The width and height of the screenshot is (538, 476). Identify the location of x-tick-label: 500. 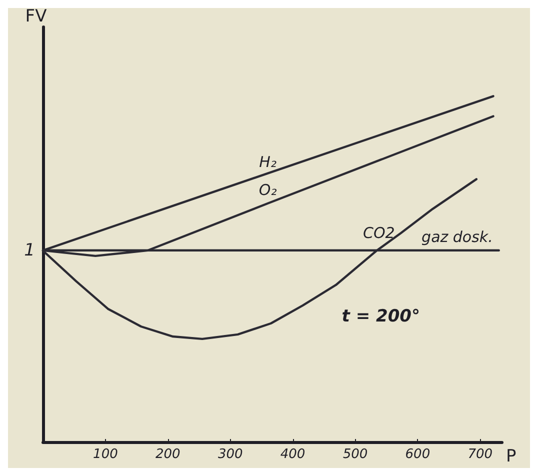
(355, 454).